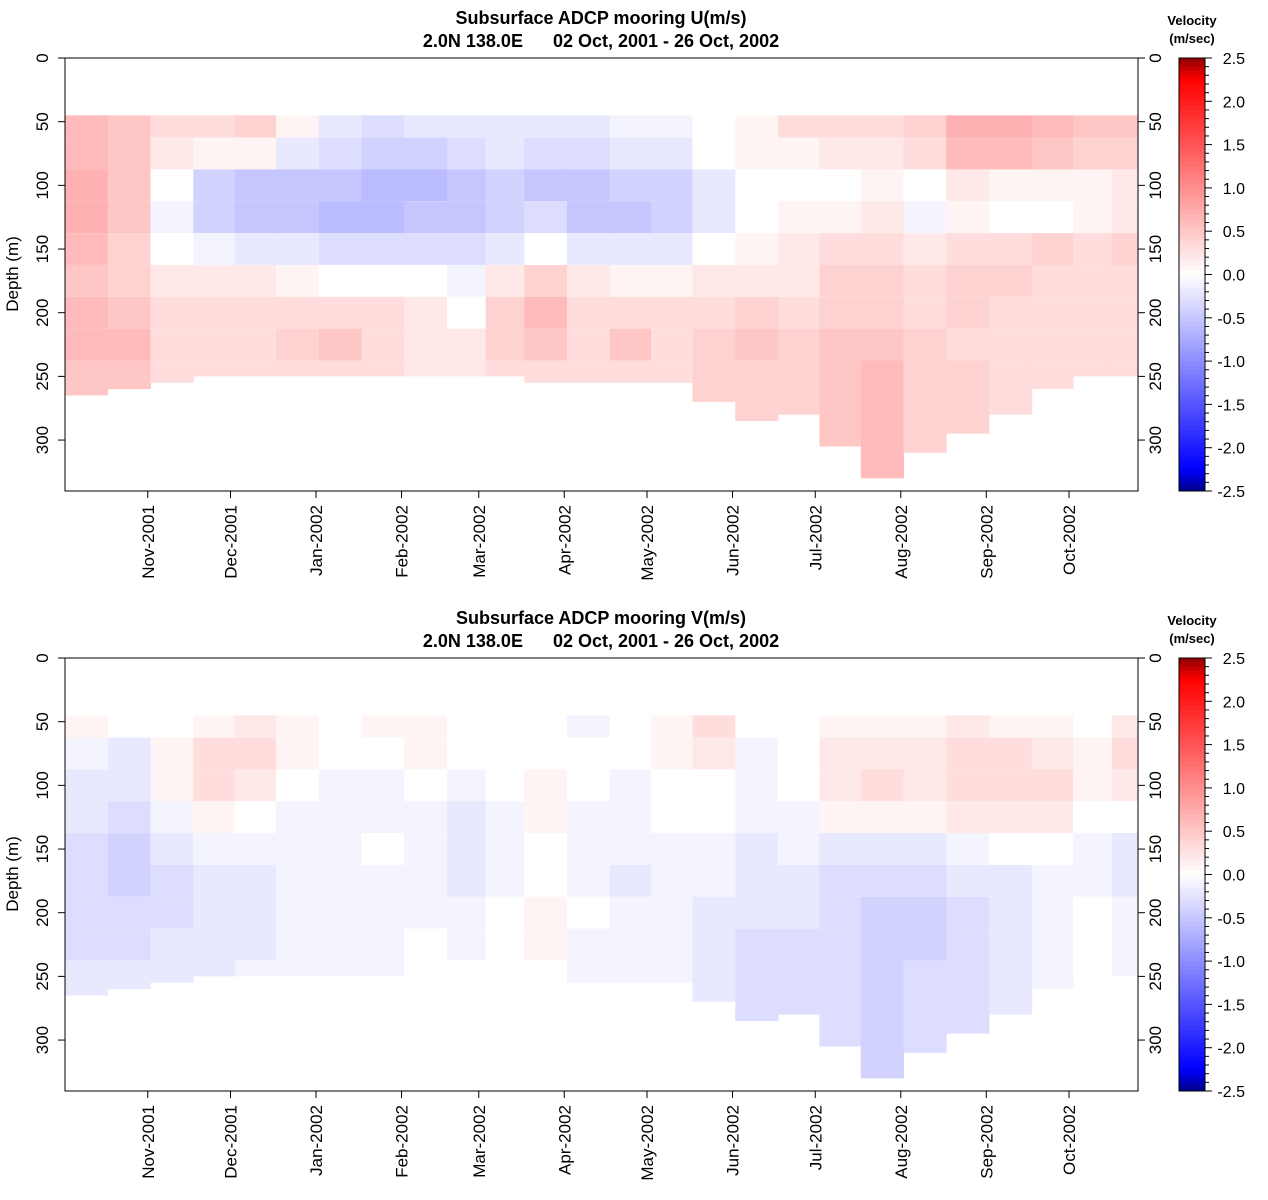 The height and width of the screenshot is (1200, 1268). Describe the element at coordinates (1155, 249) in the screenshot. I see `y-tick-label-right: 150` at that location.